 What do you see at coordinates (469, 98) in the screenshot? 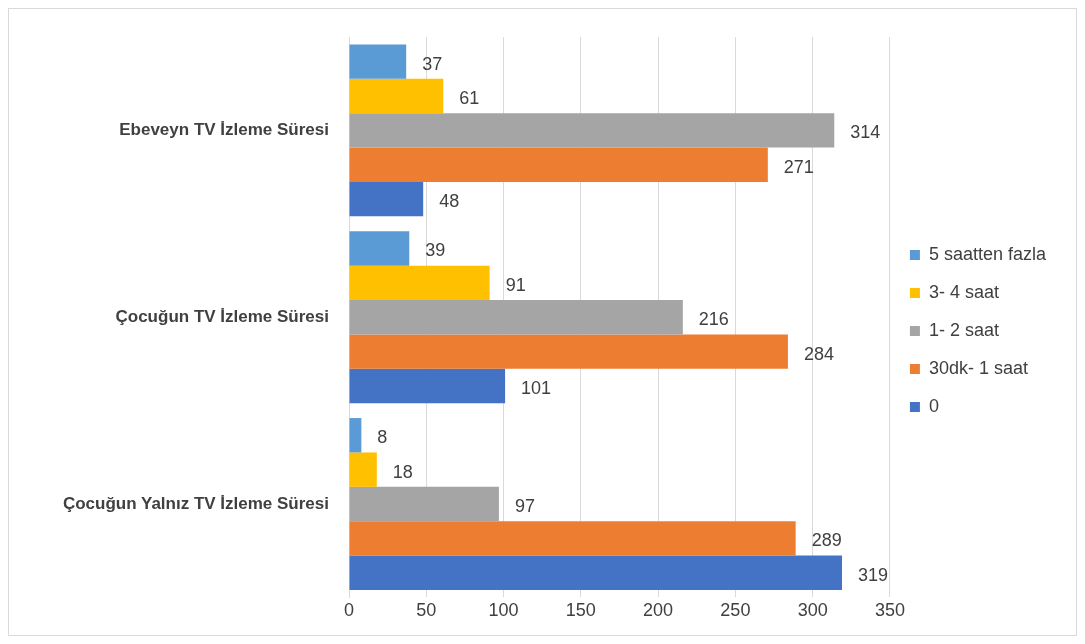
I see `data-label: 61` at bounding box center [469, 98].